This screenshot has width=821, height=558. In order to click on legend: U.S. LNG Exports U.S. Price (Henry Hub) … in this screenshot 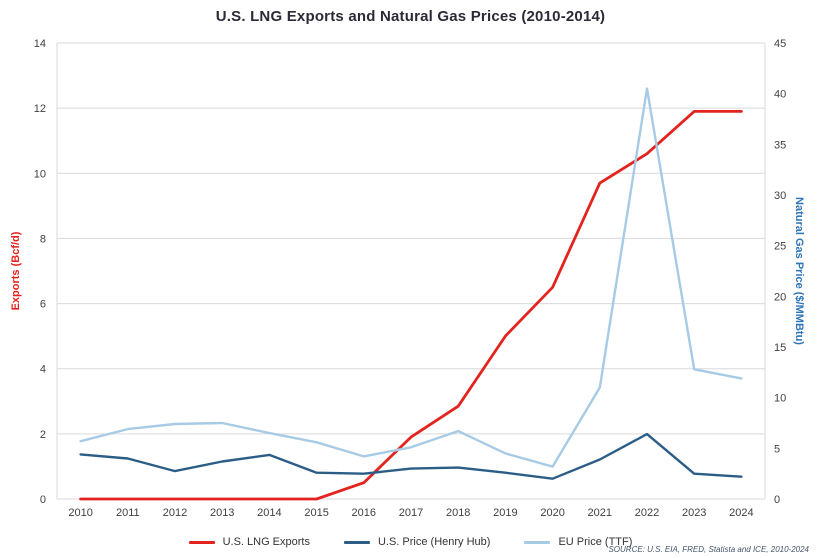, I will do `click(410, 542)`.